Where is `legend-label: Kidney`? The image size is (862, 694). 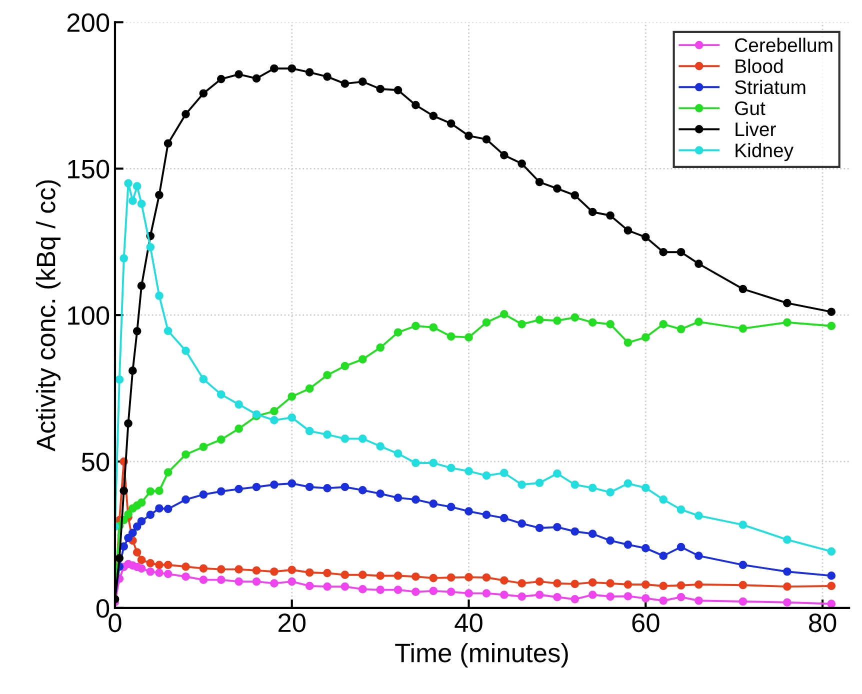 legend-label: Kidney is located at coordinates (765, 152).